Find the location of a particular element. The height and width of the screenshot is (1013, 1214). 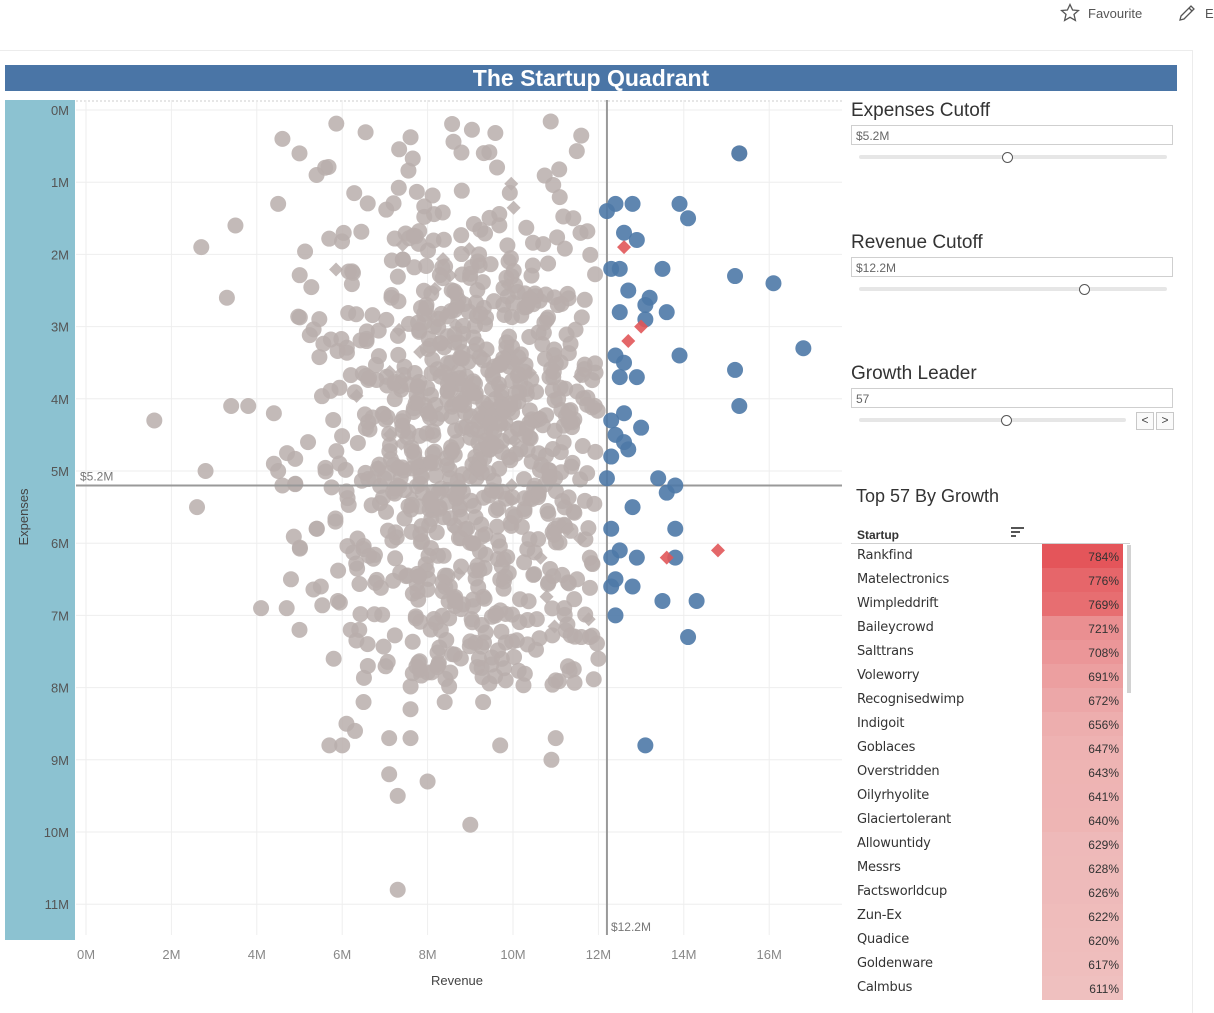

table-row: Voleworry 691% is located at coordinates (991, 676).